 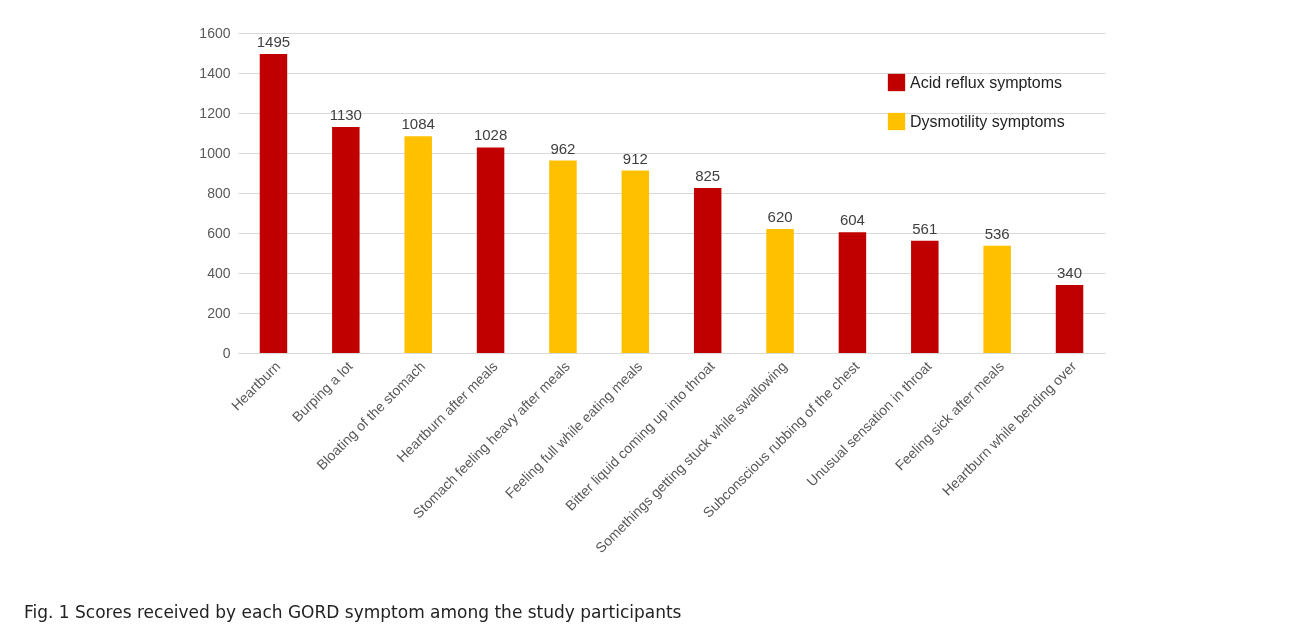 What do you see at coordinates (215, 152) in the screenshot?
I see `y-tick-label: 1000` at bounding box center [215, 152].